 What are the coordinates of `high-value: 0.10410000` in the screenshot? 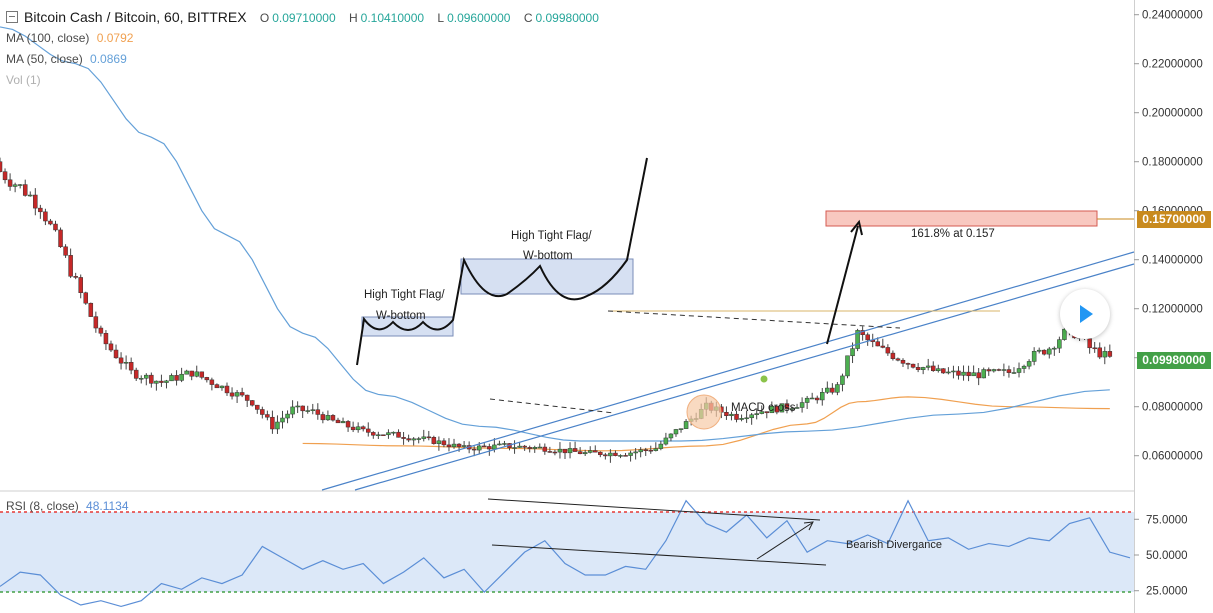 It's located at (392, 18).